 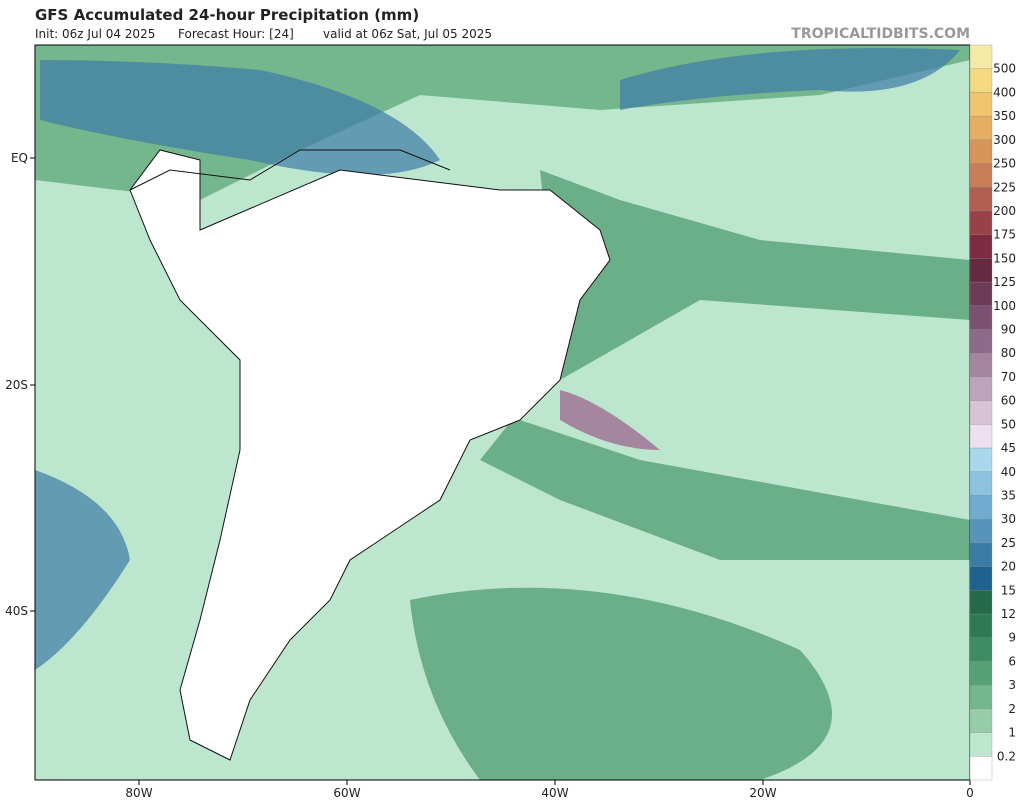 I want to click on colorbar-label: 1, so click(x=1012, y=733).